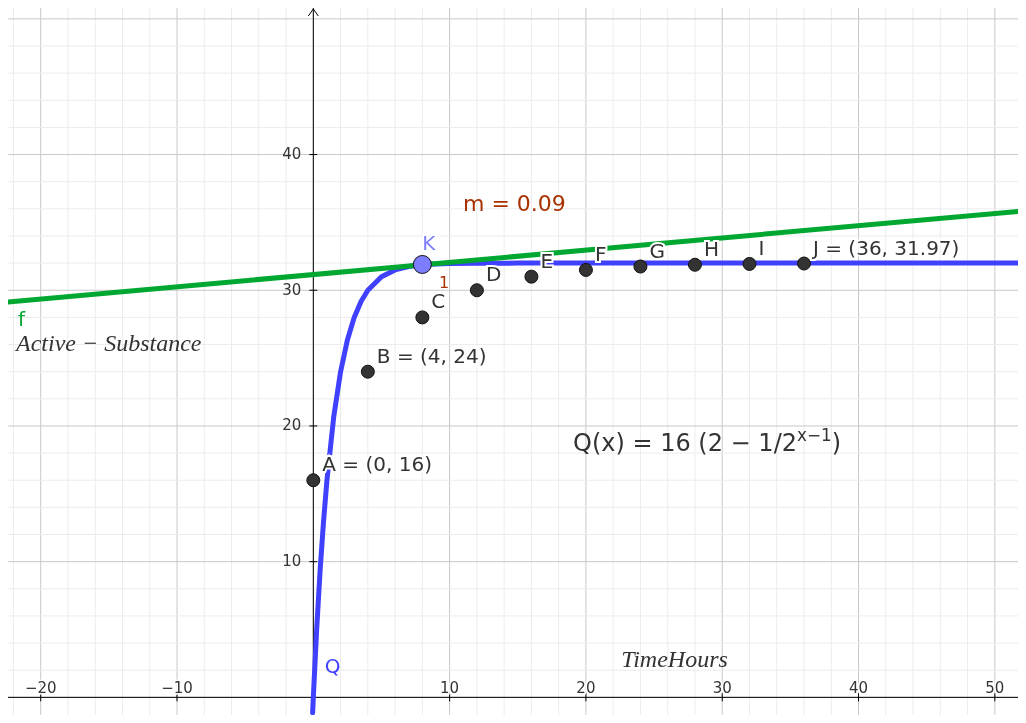 This screenshot has width=1026, height=723. Describe the element at coordinates (493, 274) in the screenshot. I see `annotation: D` at that location.